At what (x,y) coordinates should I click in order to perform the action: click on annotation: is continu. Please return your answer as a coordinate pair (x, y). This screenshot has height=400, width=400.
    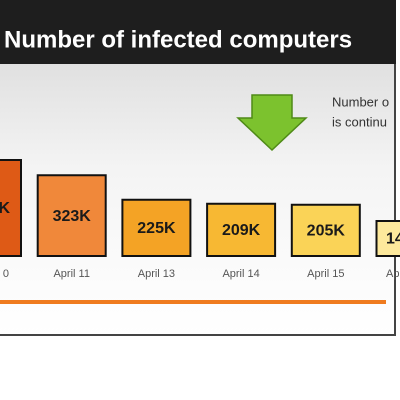
    Looking at the image, I should click on (359, 121).